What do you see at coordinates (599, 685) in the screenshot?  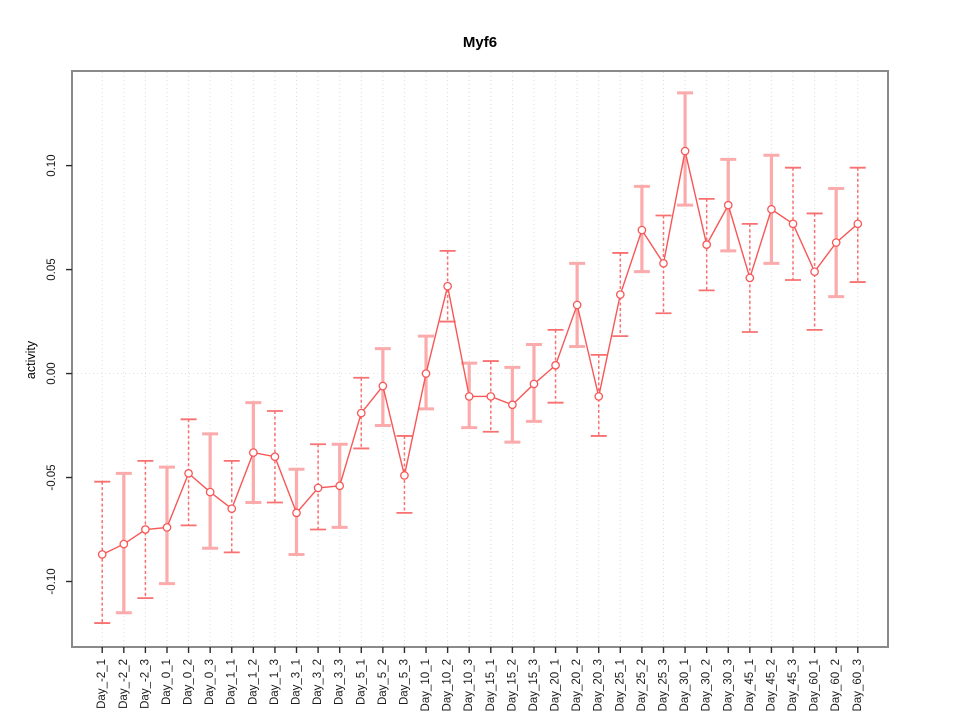 I see `x-tick-label: Day_20_3` at bounding box center [599, 685].